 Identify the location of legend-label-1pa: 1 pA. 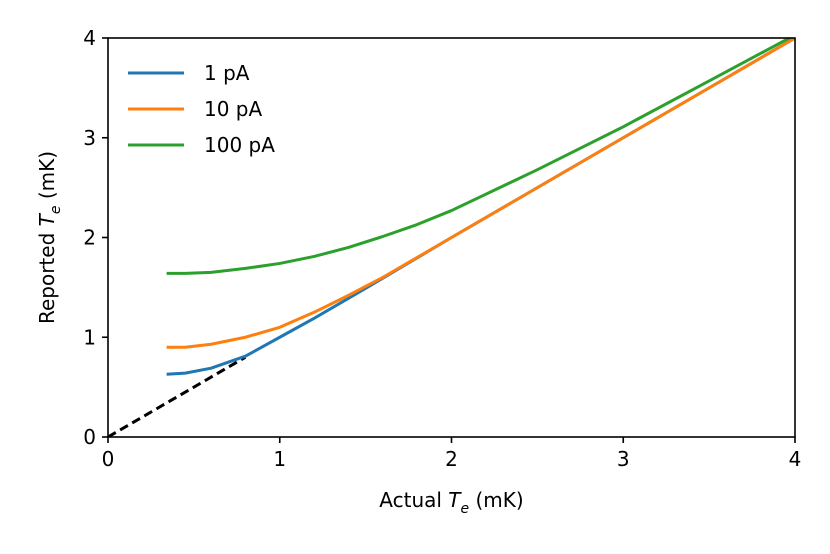
(227, 73).